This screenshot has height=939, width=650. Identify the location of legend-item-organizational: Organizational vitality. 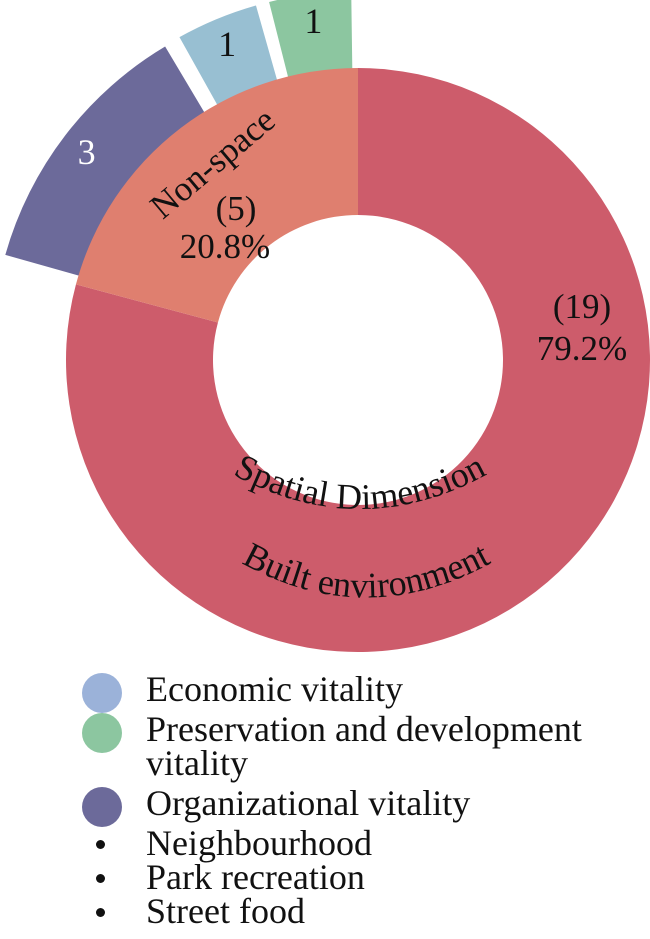
(366, 805).